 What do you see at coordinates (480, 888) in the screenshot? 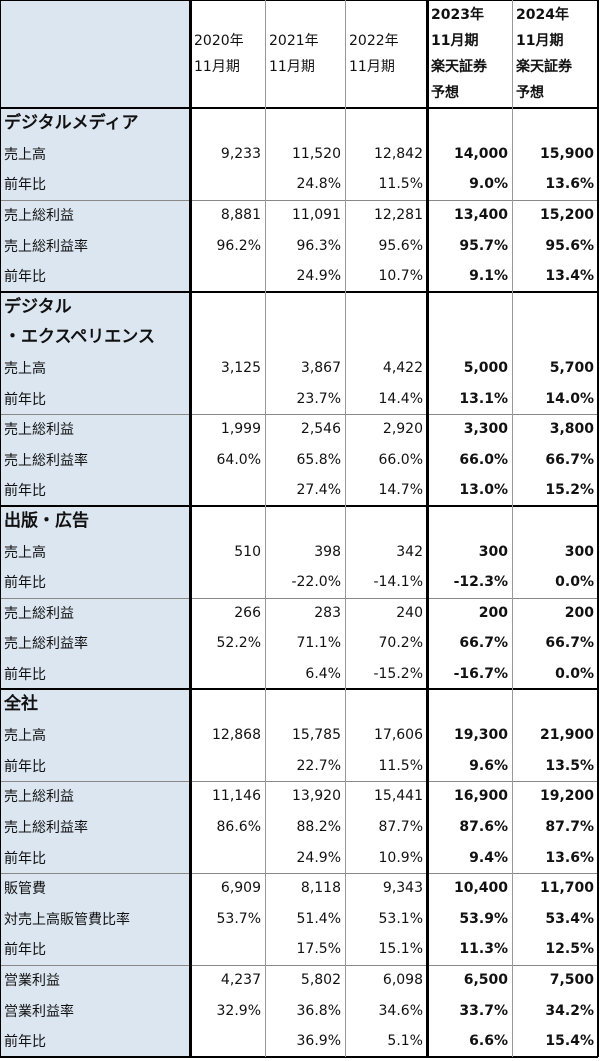
I see `value-cell: 10,400` at bounding box center [480, 888].